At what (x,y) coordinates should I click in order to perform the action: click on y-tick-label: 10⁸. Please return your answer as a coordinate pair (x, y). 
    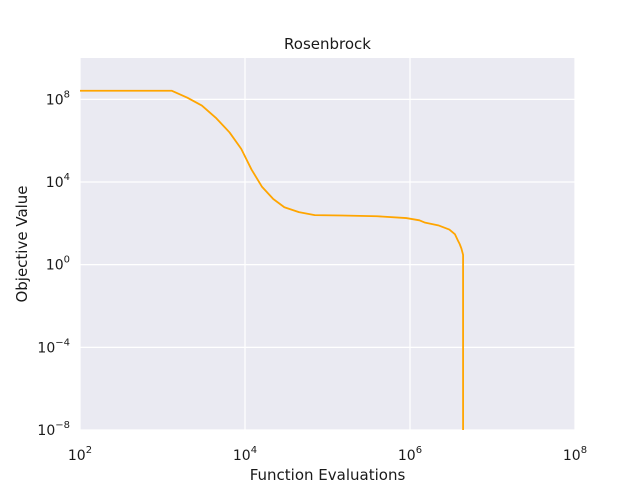
    Looking at the image, I should click on (58, 98).